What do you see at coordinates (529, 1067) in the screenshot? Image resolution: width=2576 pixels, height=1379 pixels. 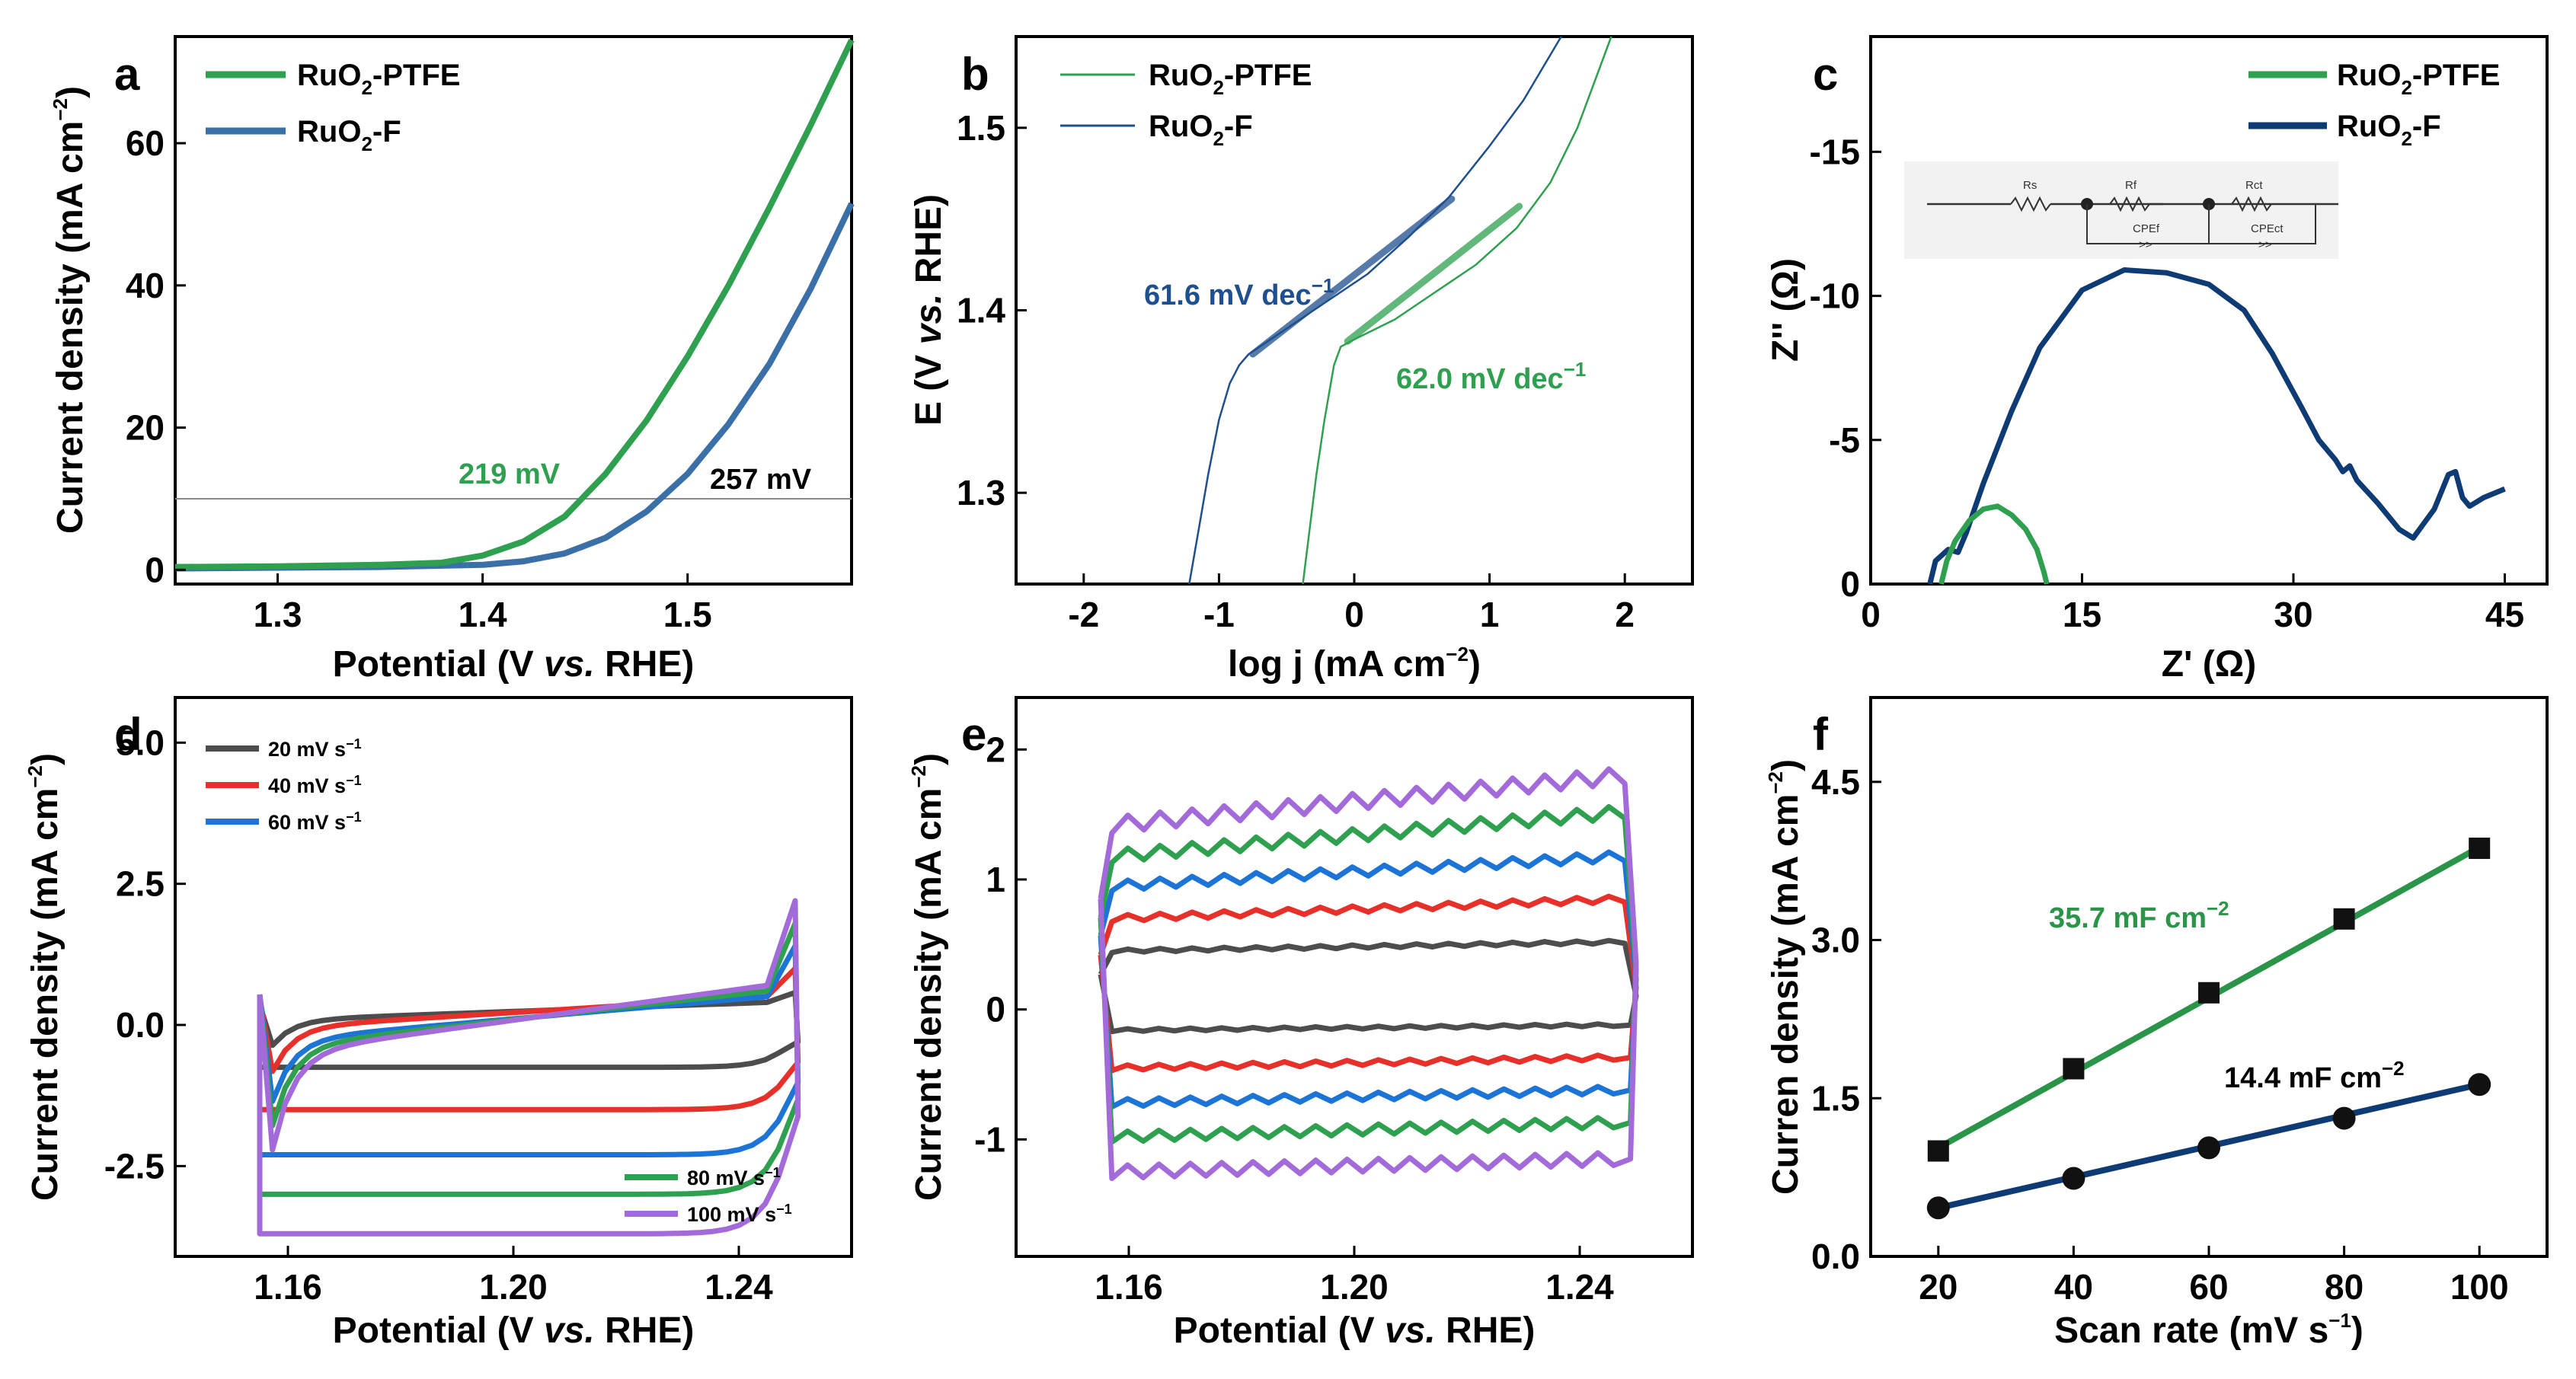 I see `panel-d-plot-area` at bounding box center [529, 1067].